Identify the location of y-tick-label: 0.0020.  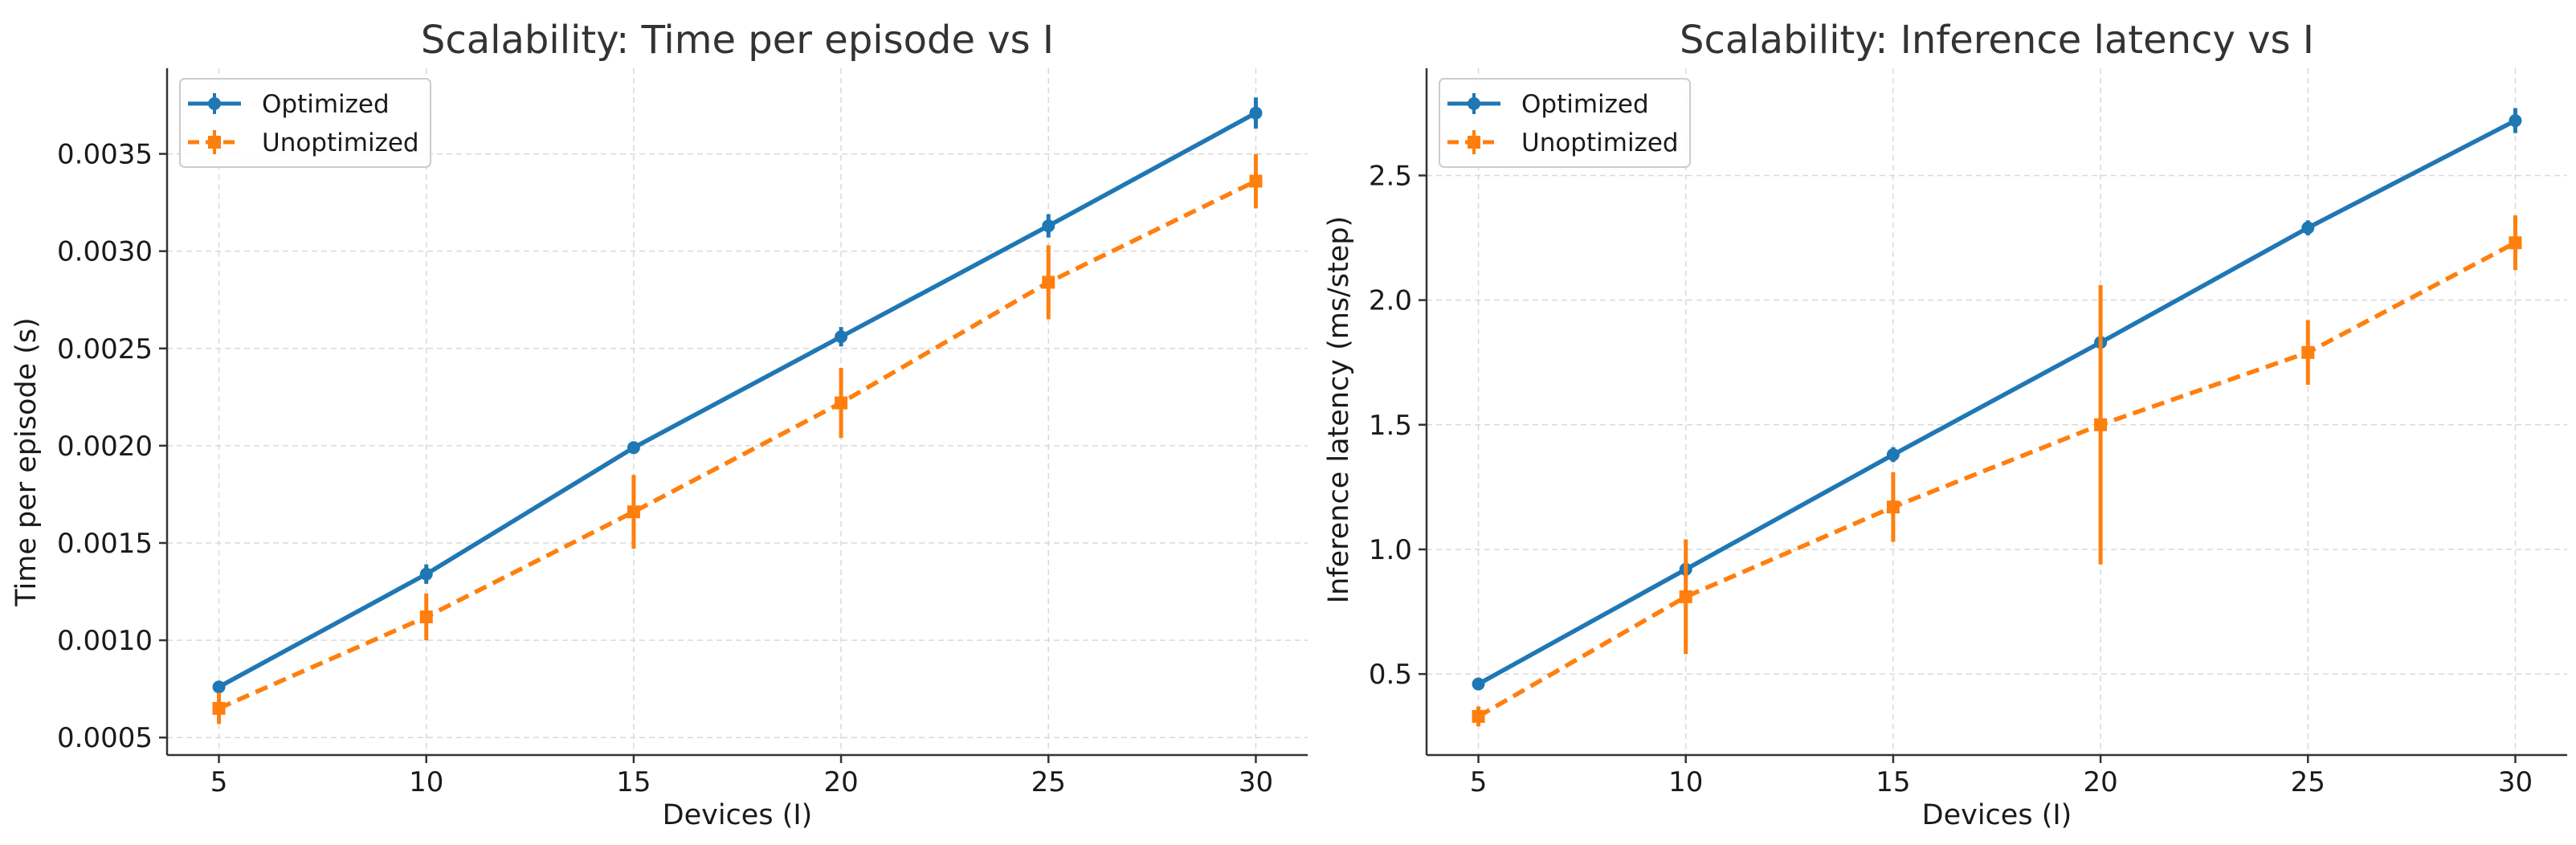
(105, 447).